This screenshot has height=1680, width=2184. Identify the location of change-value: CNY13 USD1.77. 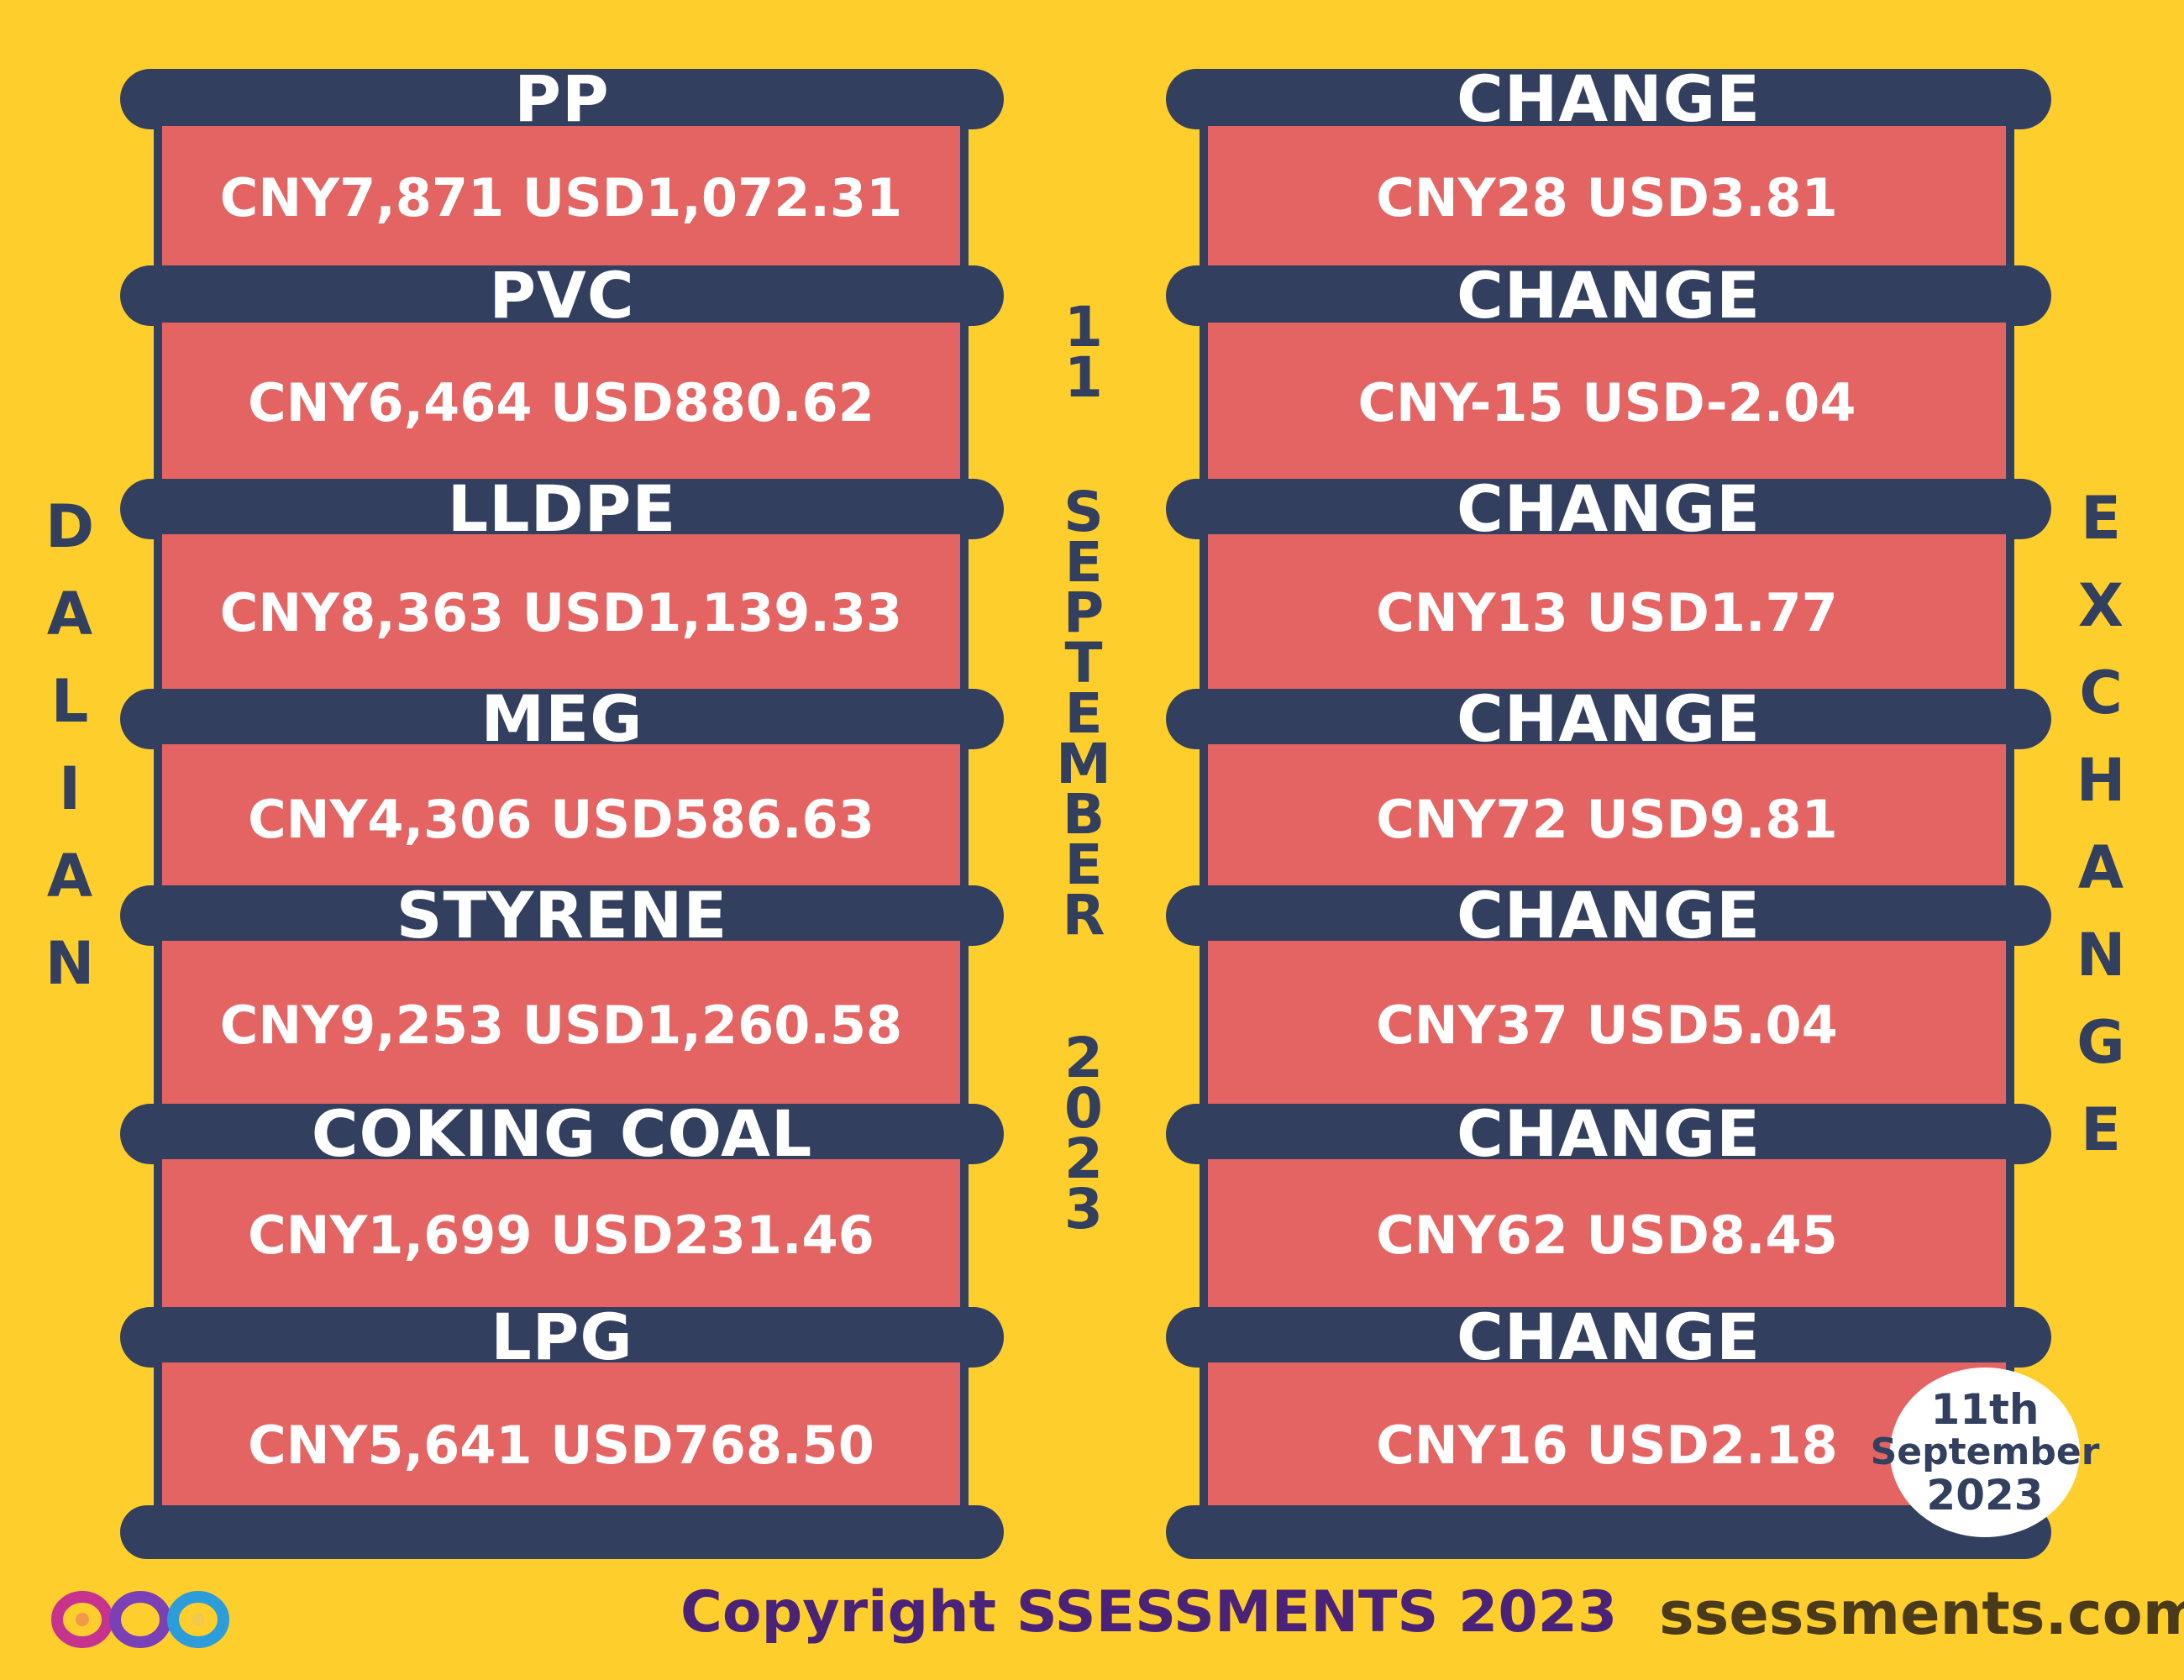
(1607, 612).